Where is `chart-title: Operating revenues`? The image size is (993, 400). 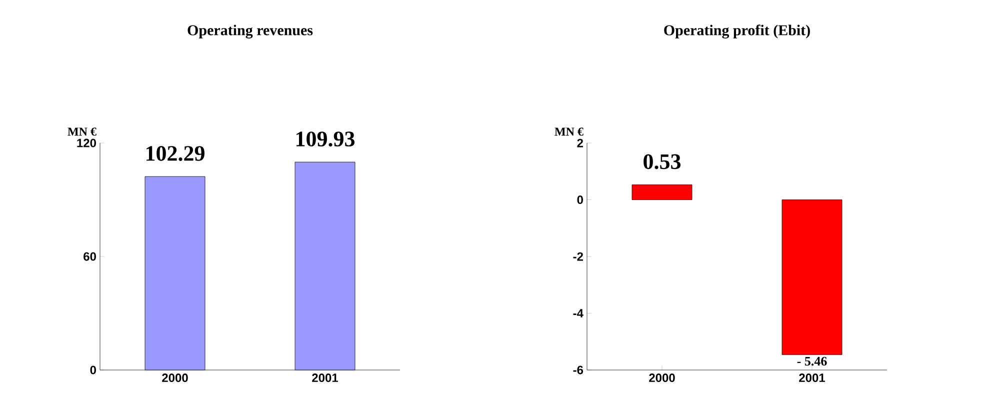 chart-title: Operating revenues is located at coordinates (250, 31).